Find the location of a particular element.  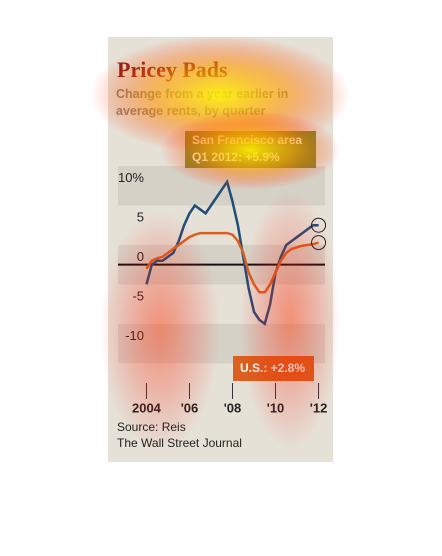

x-tick-label: '10 is located at coordinates (276, 407).